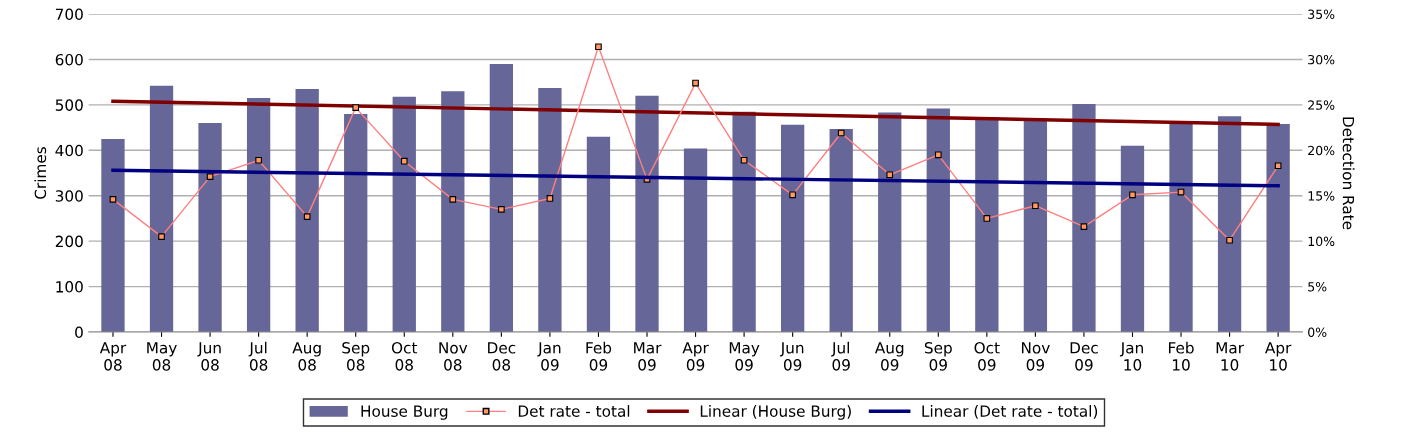  Describe the element at coordinates (695, 356) in the screenshot. I see `x-tick-label: Apr 09` at that location.